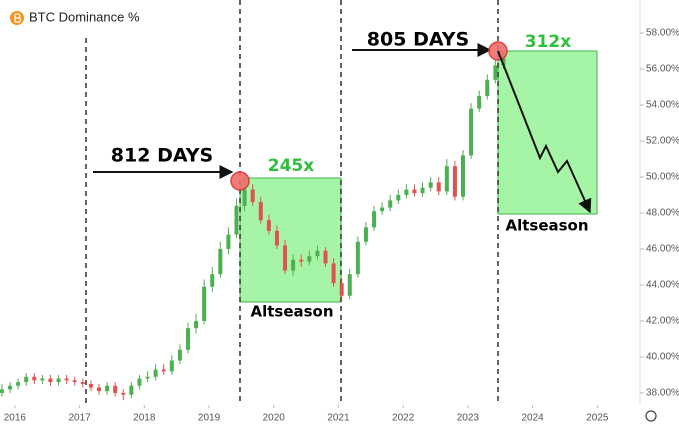 Image resolution: width=679 pixels, height=428 pixels. I want to click on y-tick-label: 48.00%, so click(662, 213).